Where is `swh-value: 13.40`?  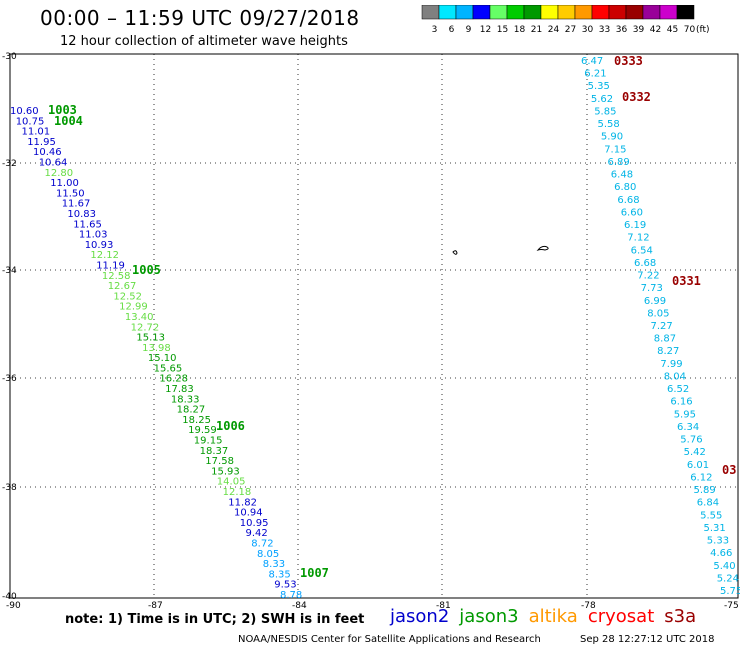
swh-value: 13.40 is located at coordinates (139, 317).